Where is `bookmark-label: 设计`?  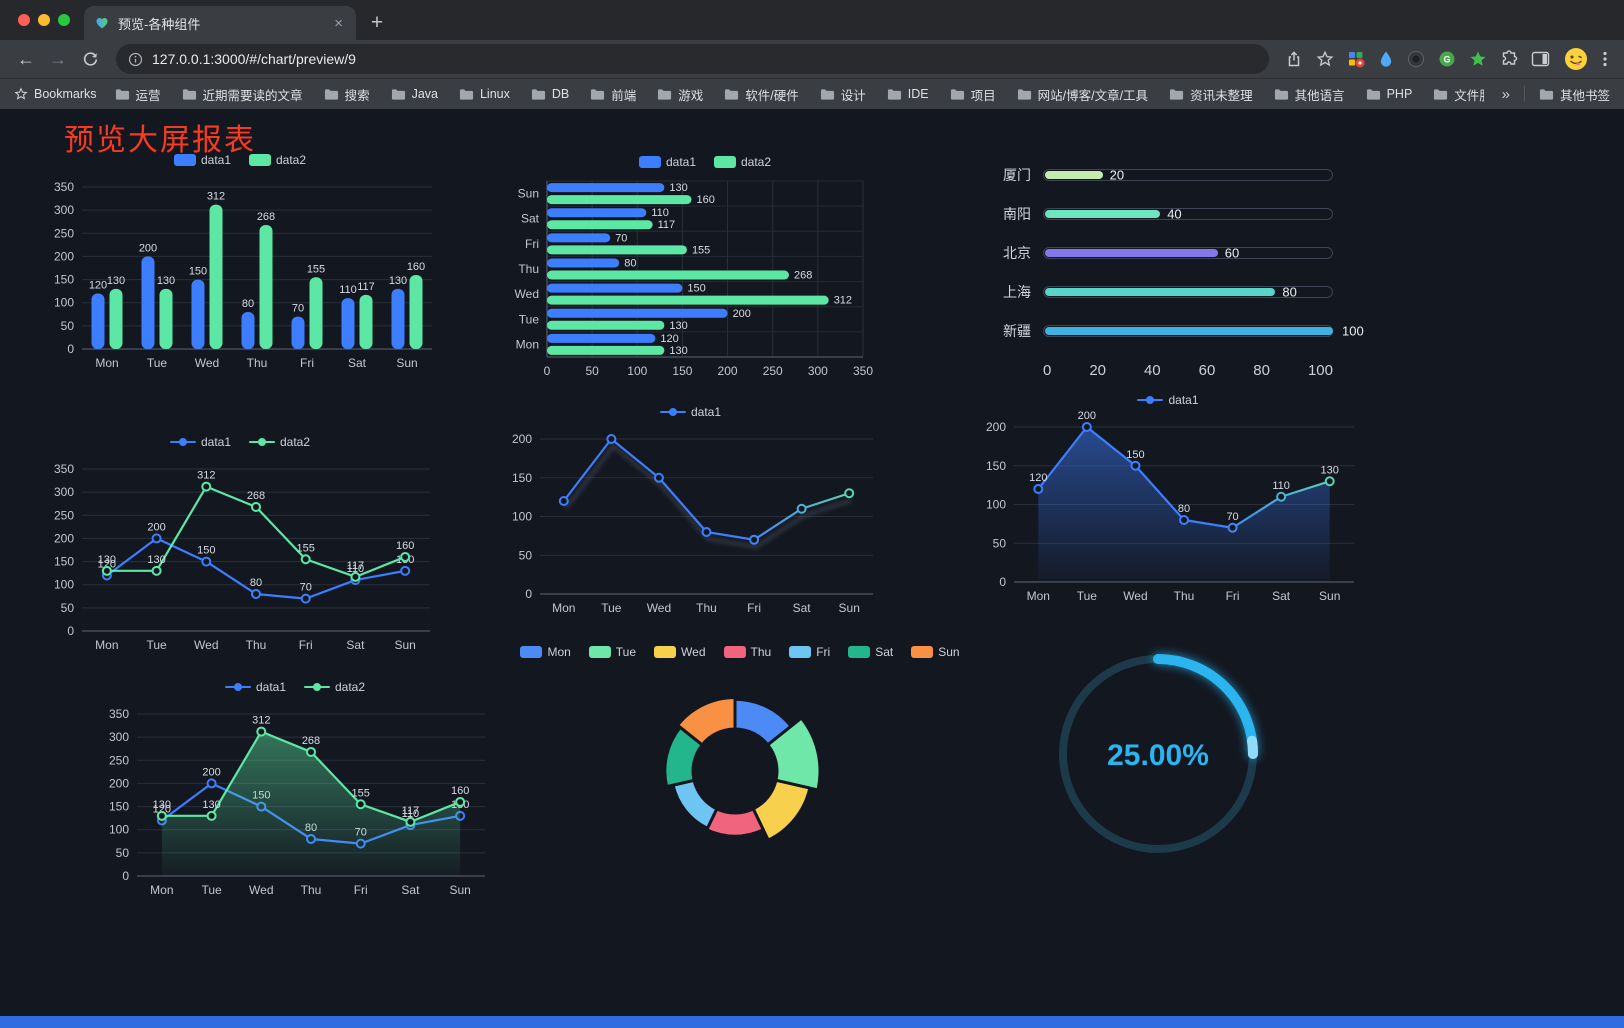 bookmark-label: 设计 is located at coordinates (853, 95).